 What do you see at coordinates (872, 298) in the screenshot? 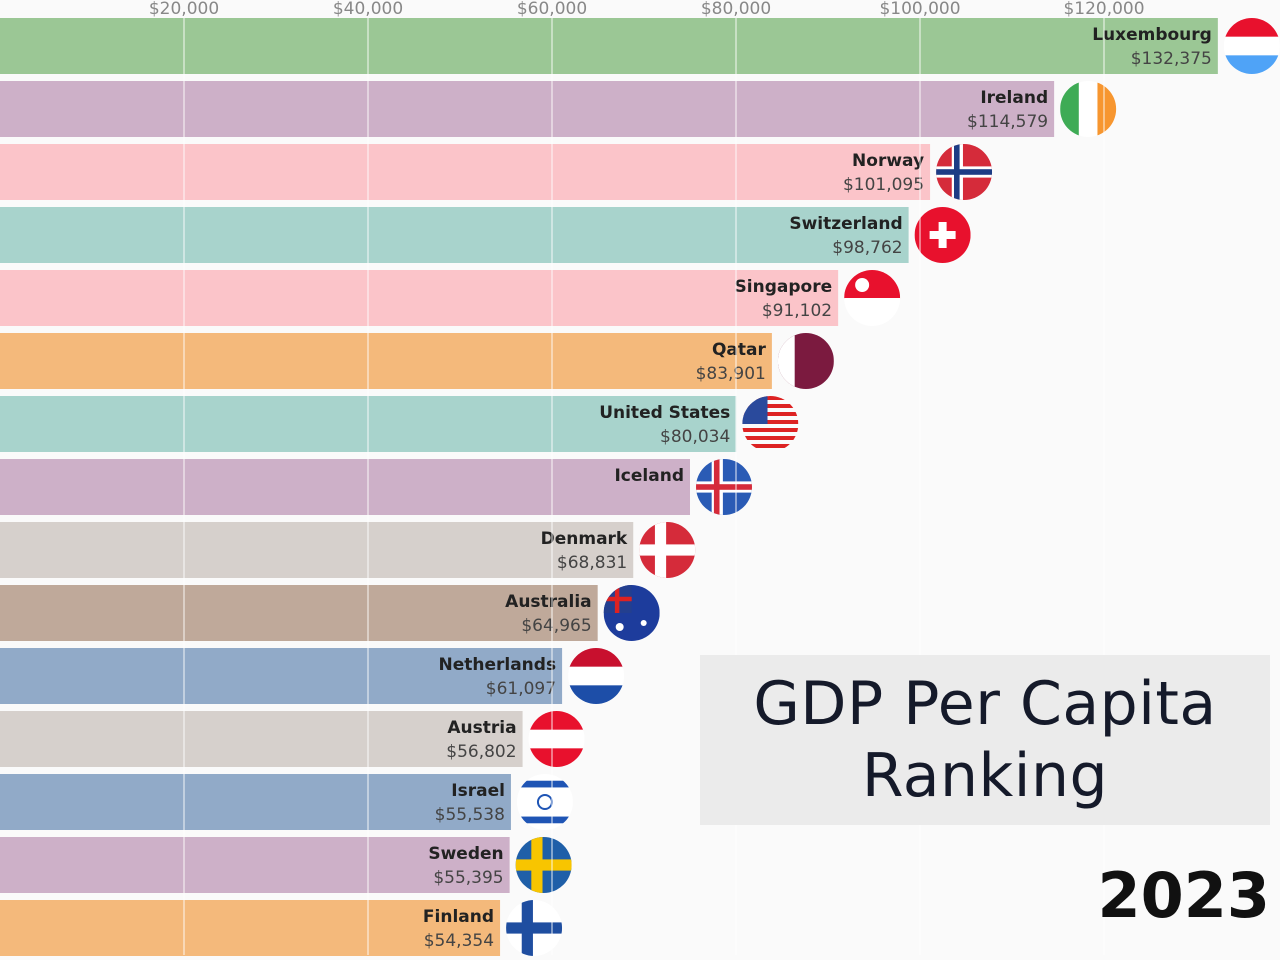
I see `singapore-flag-icon` at bounding box center [872, 298].